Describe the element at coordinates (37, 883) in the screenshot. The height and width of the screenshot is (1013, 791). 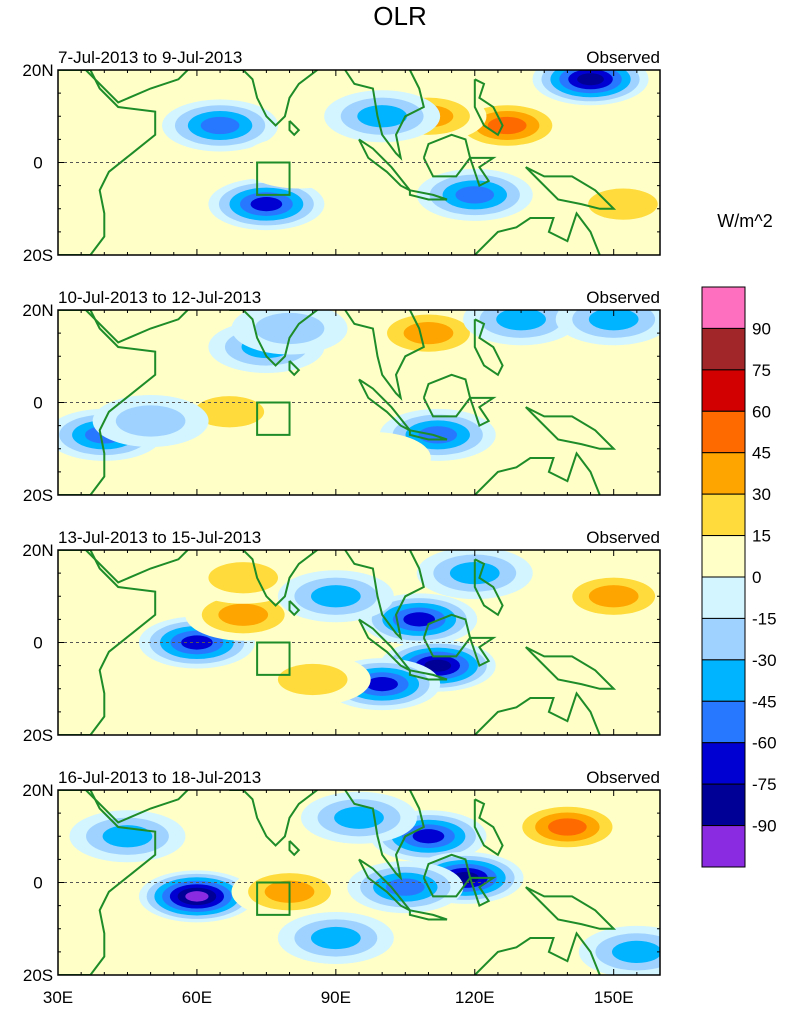
I see `y-tick-label: 0` at that location.